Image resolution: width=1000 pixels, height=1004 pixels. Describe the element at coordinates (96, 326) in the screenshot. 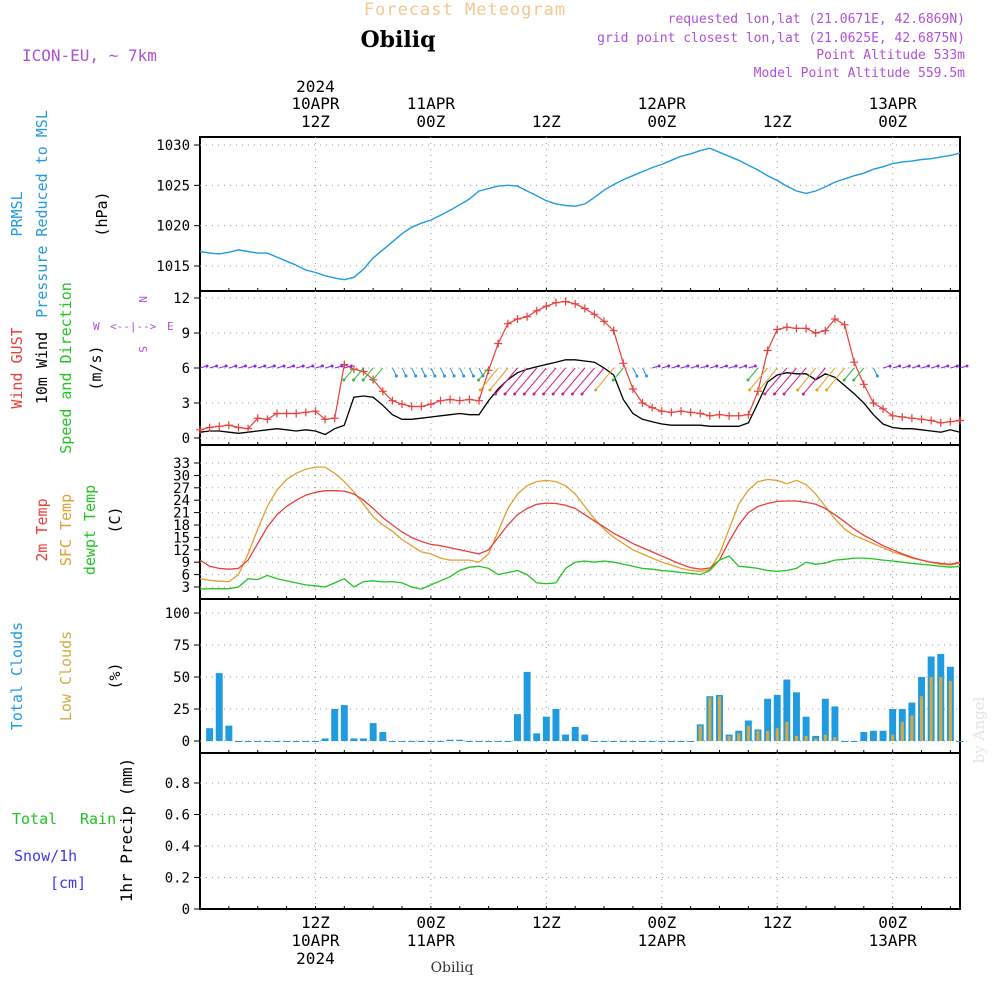

I see `compass-west: W` at that location.